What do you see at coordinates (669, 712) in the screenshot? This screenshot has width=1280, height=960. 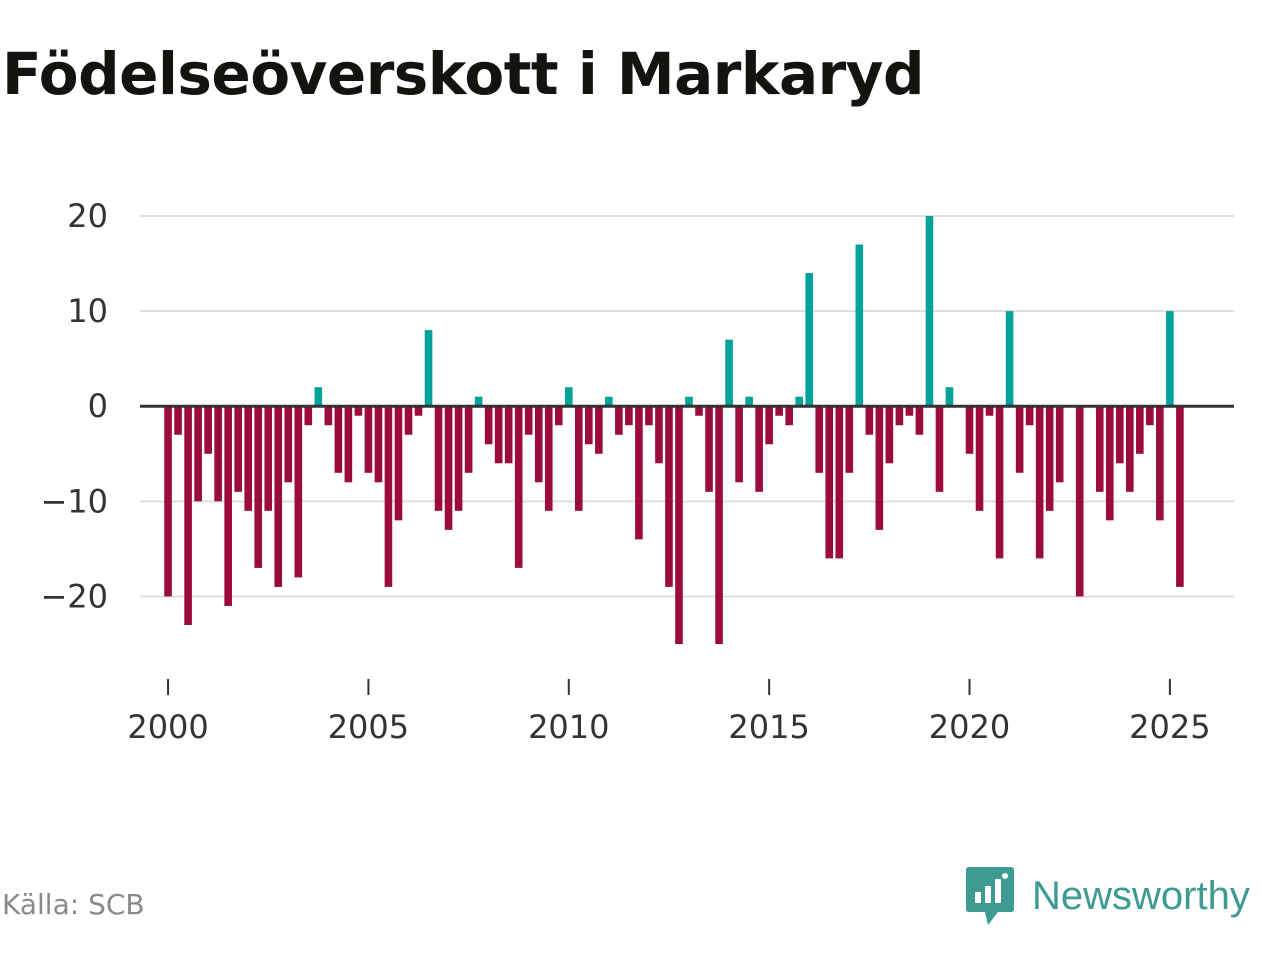 I see `x-axis: 2000 2005 2010 2015 2020 2025` at bounding box center [669, 712].